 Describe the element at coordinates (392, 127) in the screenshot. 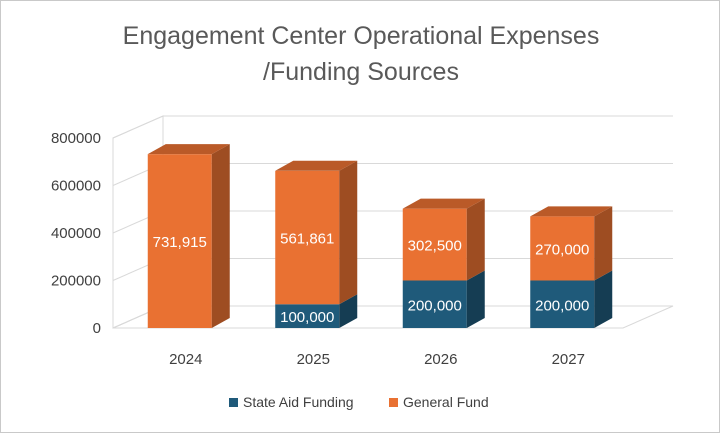

I see `gridline` at that location.